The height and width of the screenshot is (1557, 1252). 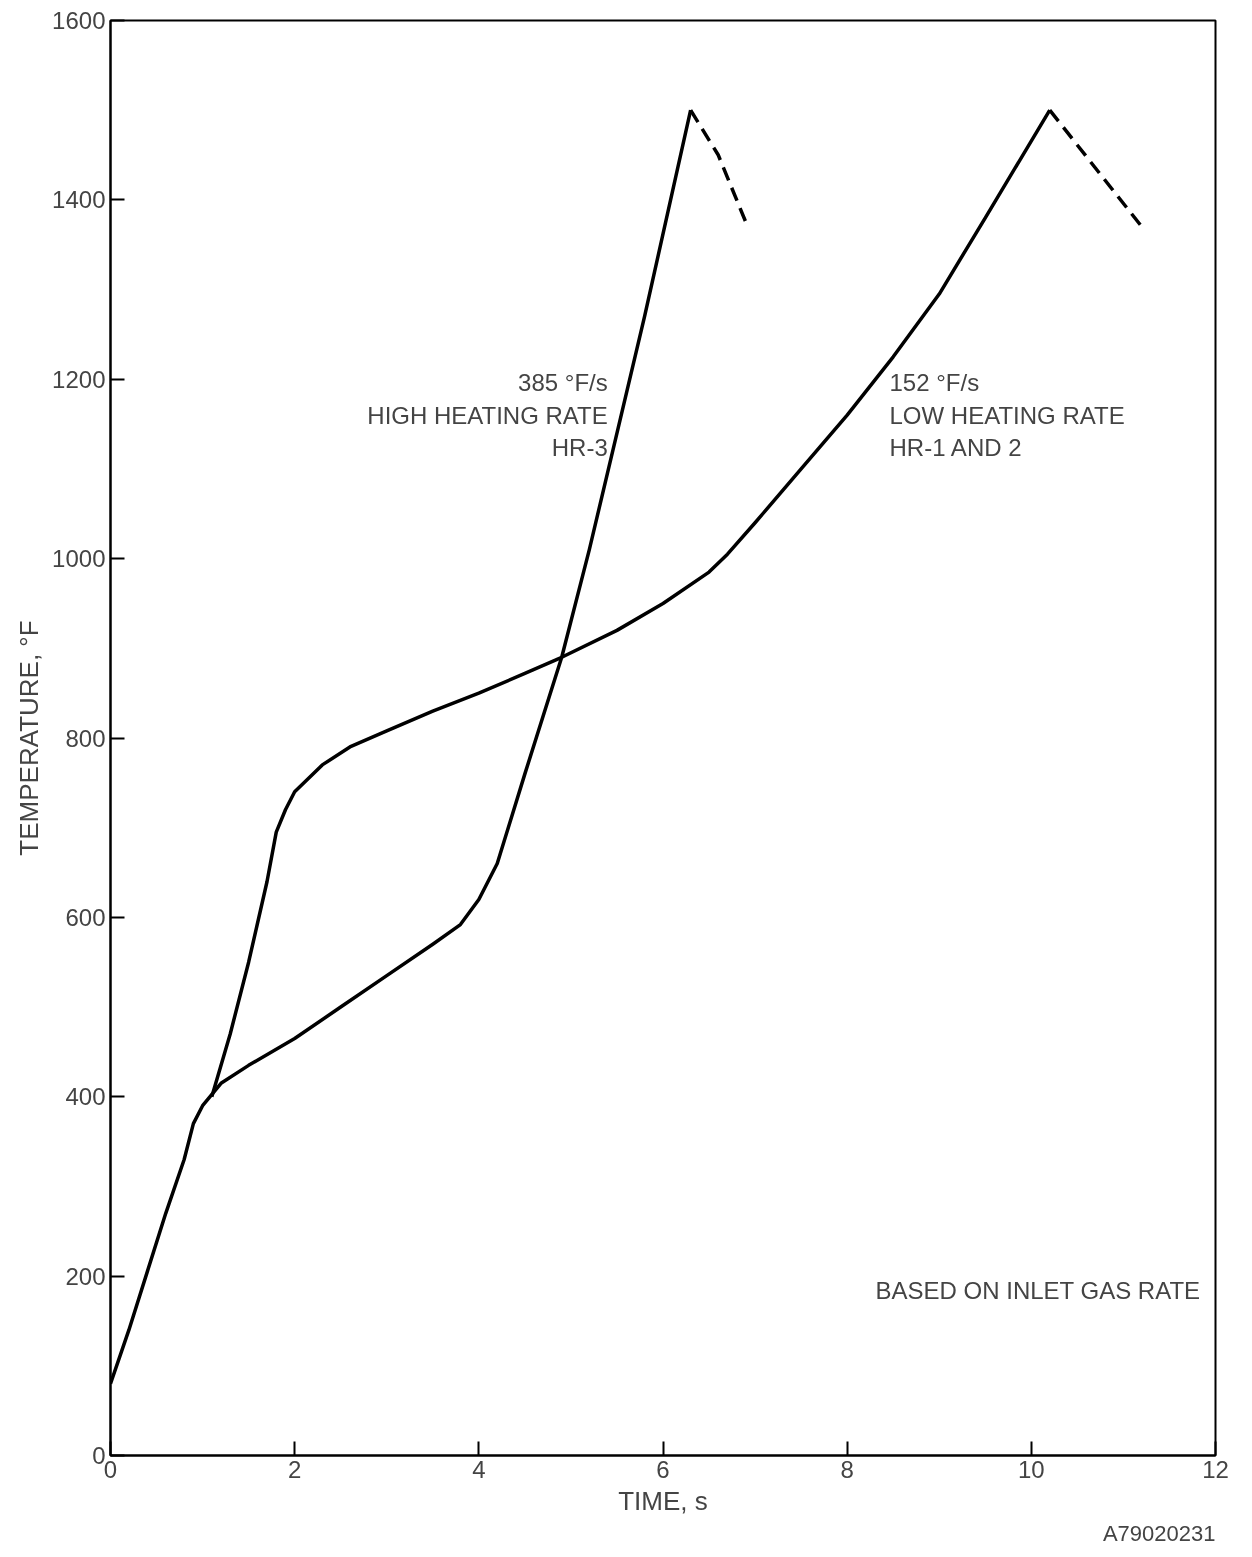 I want to click on x-tick-label: 4, so click(x=479, y=1469).